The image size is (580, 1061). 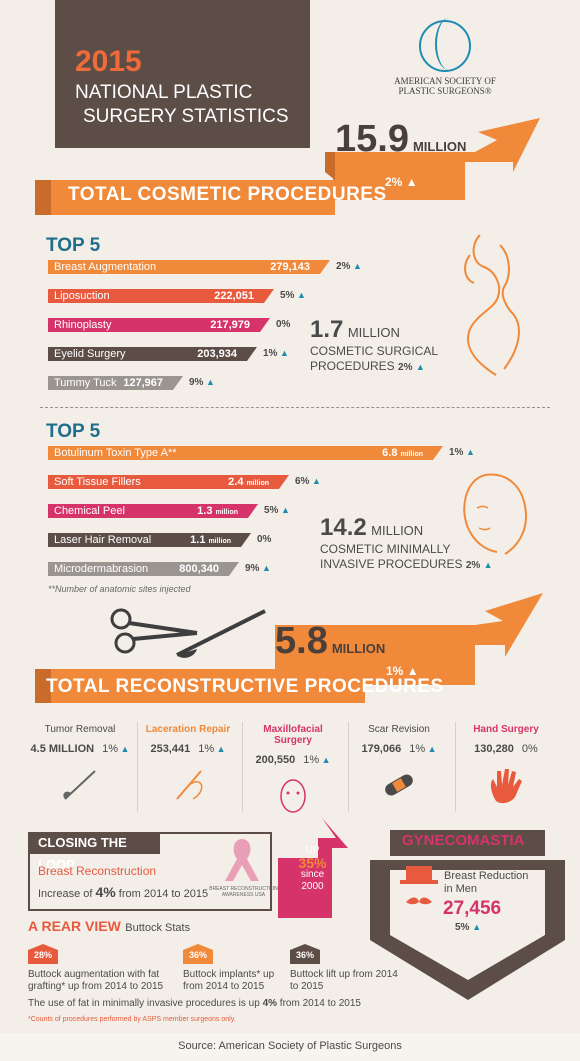 I want to click on reconstructive-item: Scar Revision 179,066 1% ▲, so click(x=399, y=767).